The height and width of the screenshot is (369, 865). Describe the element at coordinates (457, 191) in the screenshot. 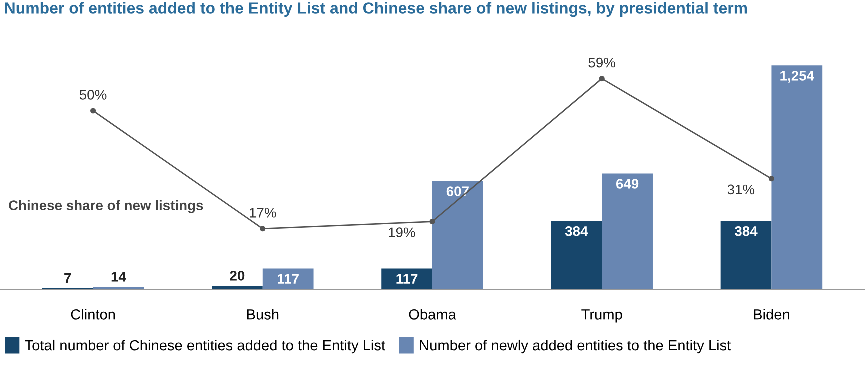

I see `data-label: 607` at that location.